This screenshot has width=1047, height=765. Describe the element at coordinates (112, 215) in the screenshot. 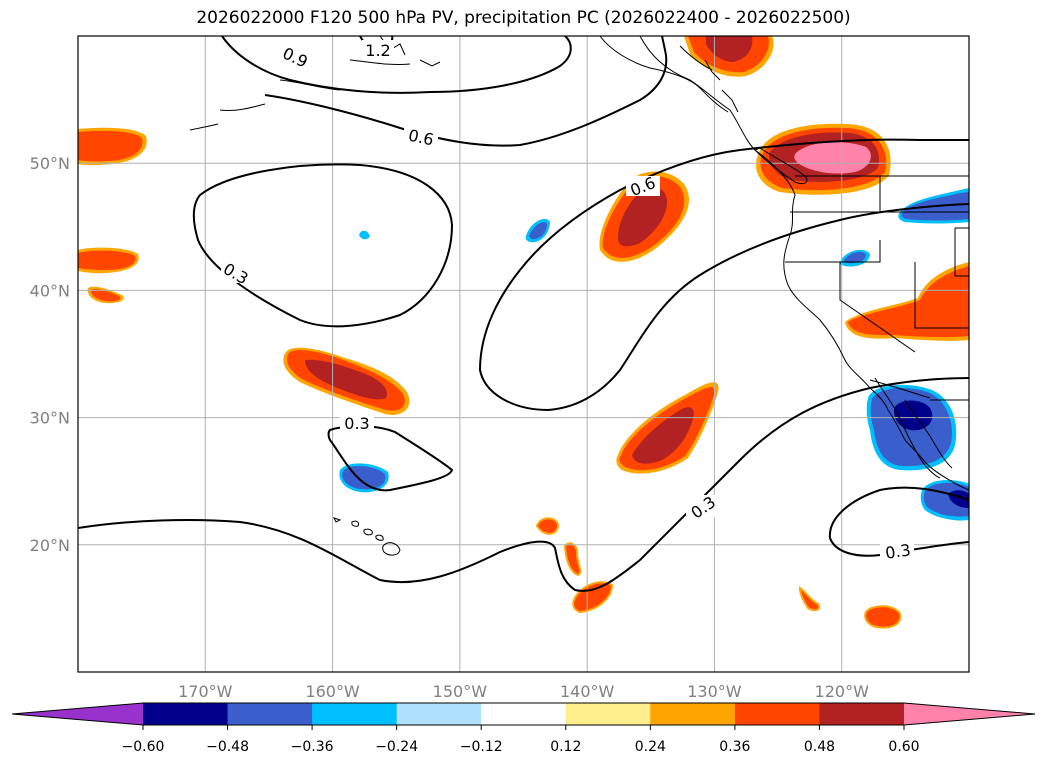

I see `precip-area-west-edge` at that location.